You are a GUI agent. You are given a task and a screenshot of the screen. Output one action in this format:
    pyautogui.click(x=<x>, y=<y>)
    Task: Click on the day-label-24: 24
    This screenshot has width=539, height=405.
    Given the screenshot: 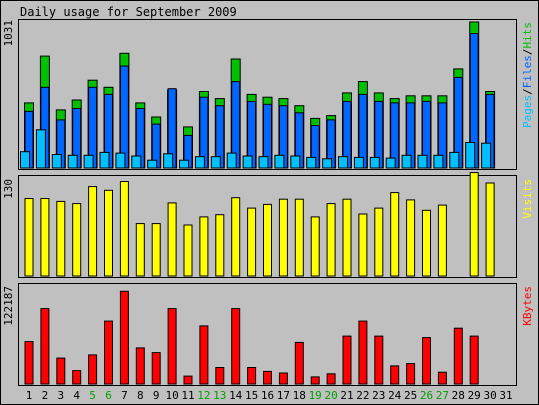 What is the action you would take?
    pyautogui.click(x=395, y=395)
    